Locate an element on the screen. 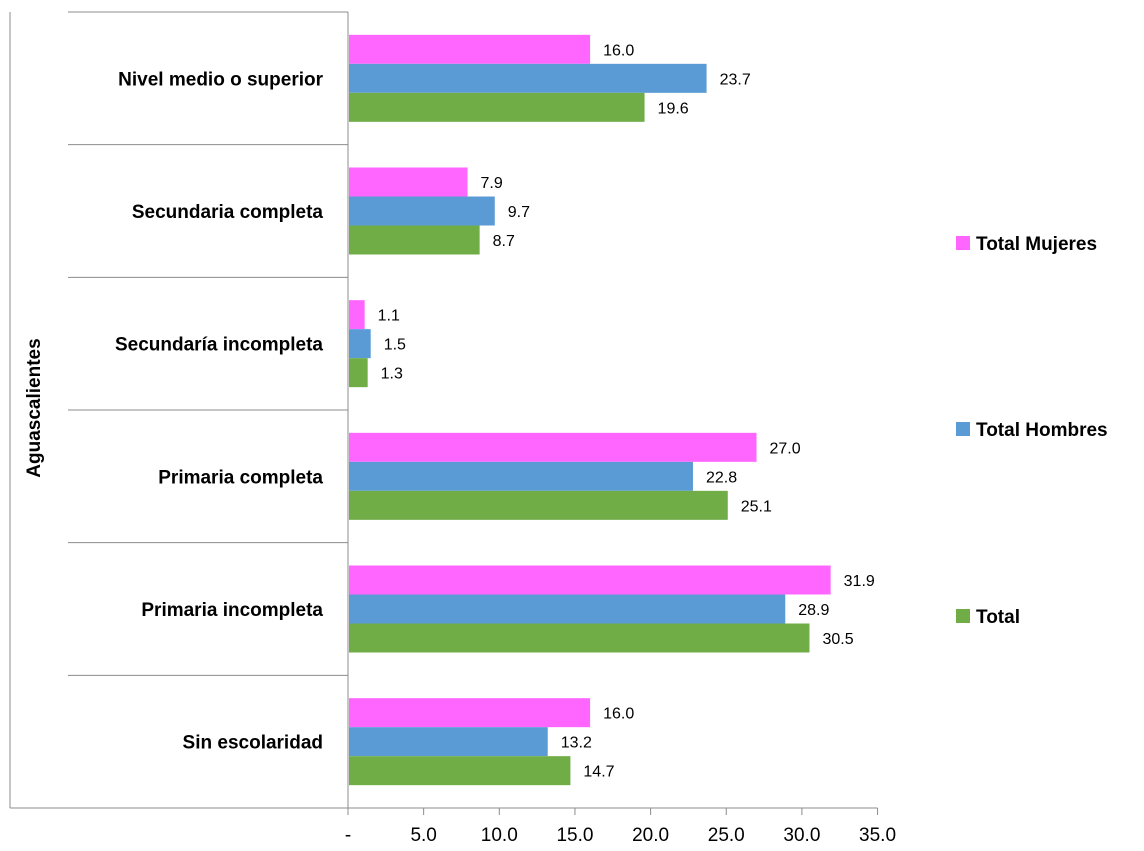 The width and height of the screenshot is (1144, 851). data-label: 23.7 is located at coordinates (735, 79).